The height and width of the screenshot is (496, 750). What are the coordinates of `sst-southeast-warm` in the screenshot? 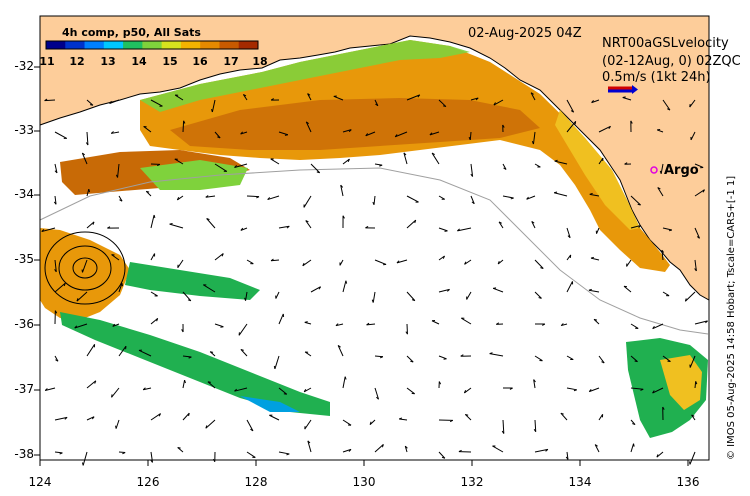 It's located at (681, 382).